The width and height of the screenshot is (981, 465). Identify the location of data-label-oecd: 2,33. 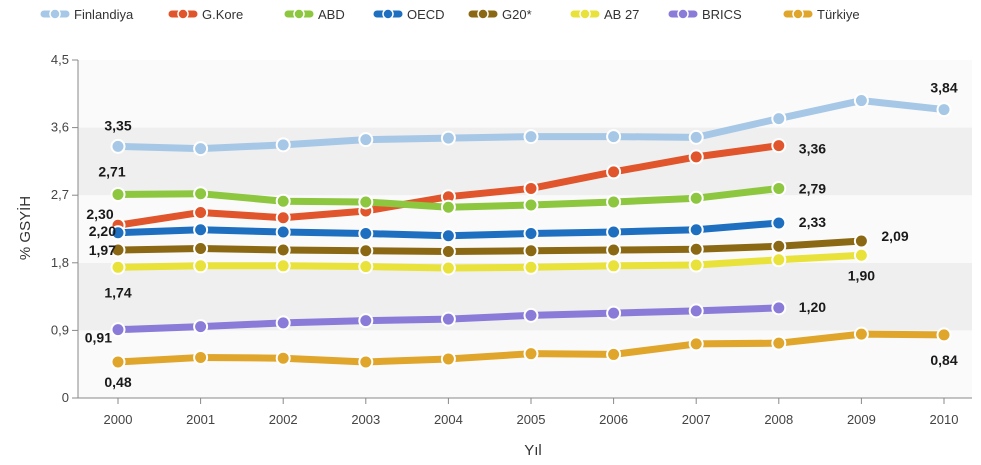
(812, 222).